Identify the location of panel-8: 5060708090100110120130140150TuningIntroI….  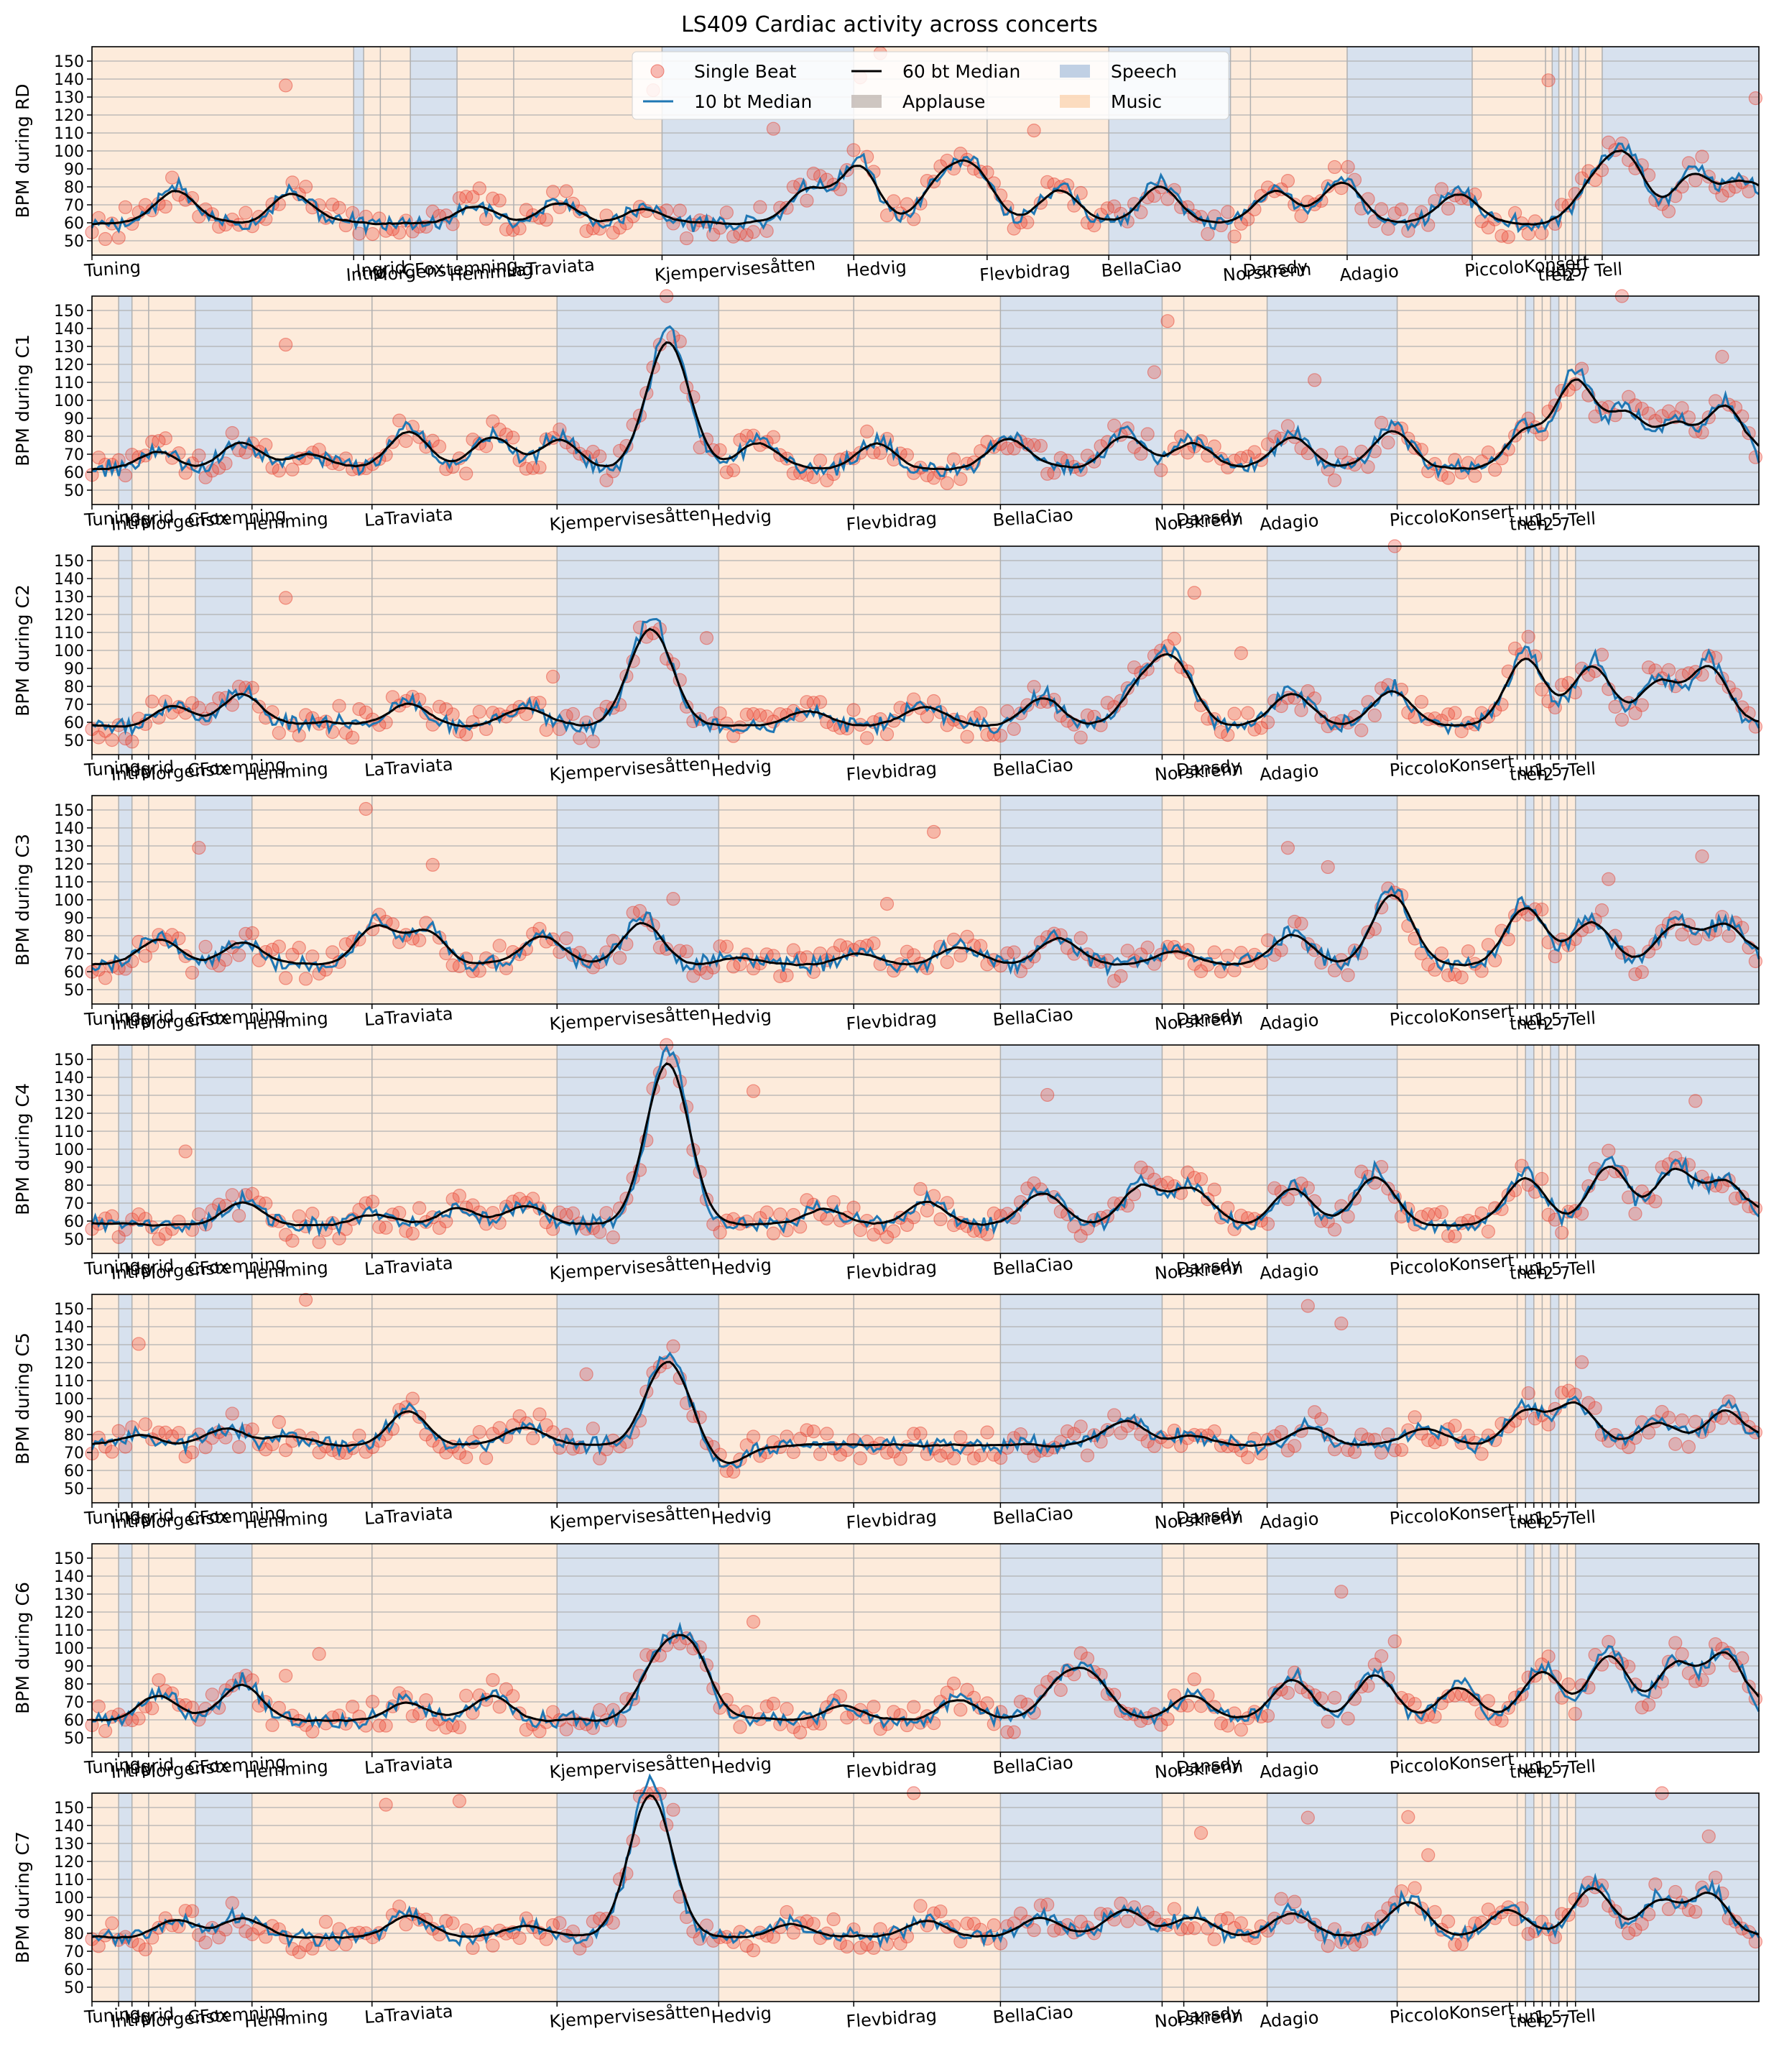
(887, 1902).